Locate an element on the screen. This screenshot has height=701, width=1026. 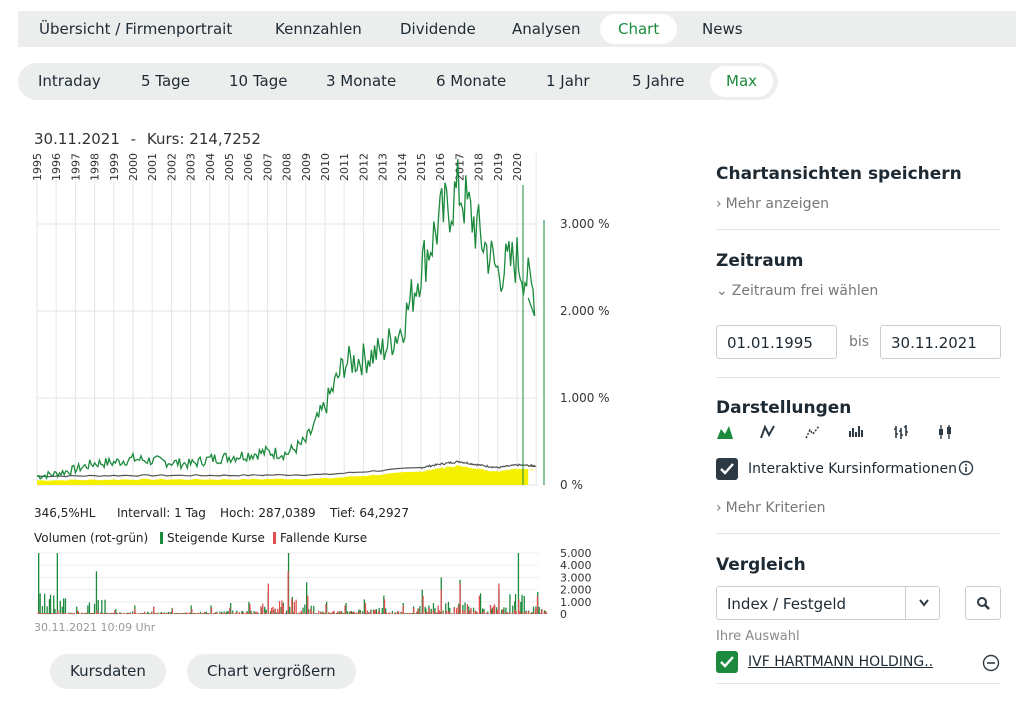
more-link: › Mehr anzeigen is located at coordinates (858, 204).